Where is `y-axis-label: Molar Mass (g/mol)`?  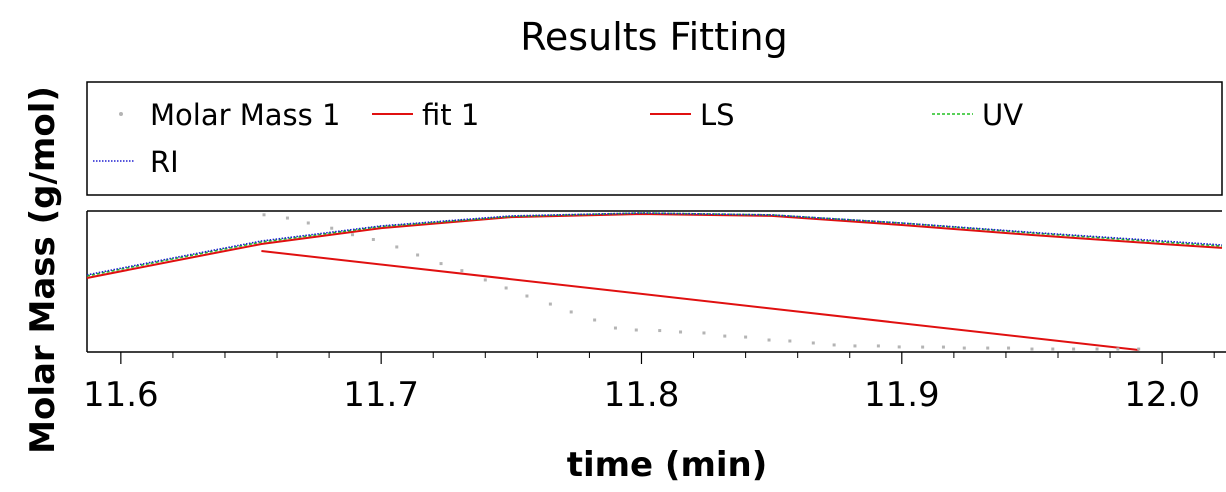
y-axis-label: Molar Mass (g/mol) is located at coordinates (43, 270).